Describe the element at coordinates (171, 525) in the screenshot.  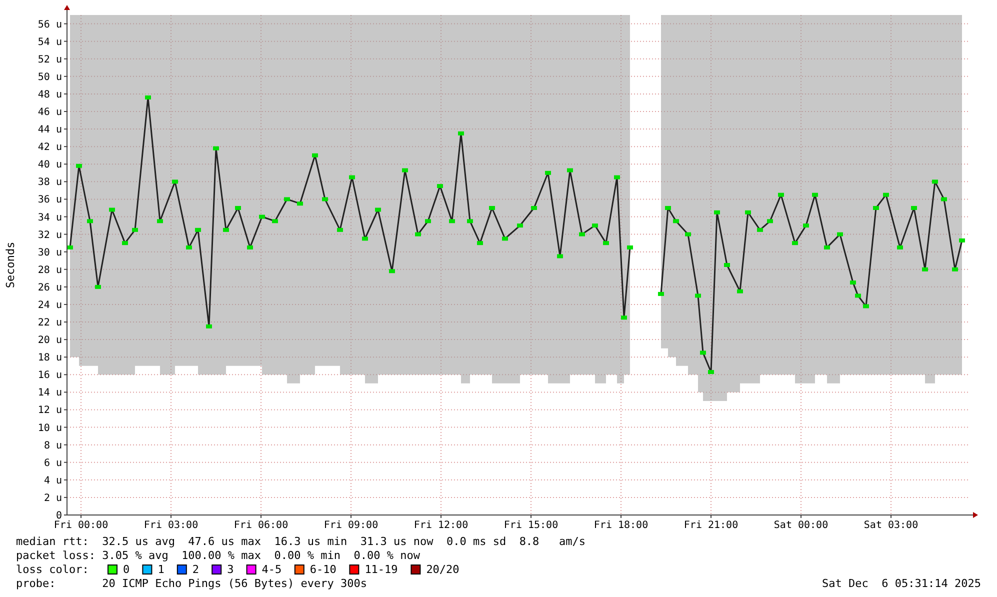
I see `x-tick-label: Fri 03:00` at that location.